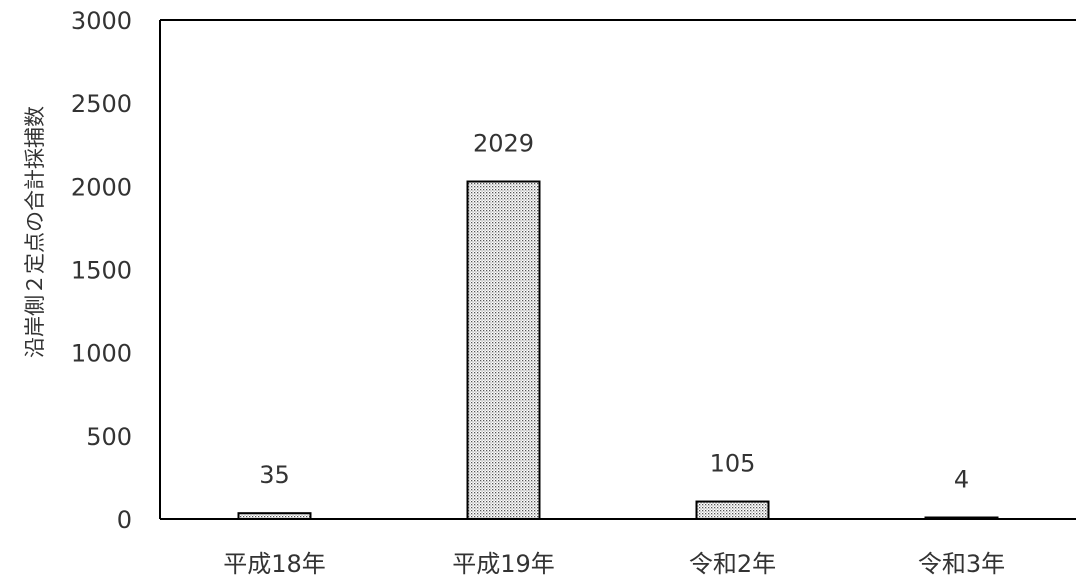 This screenshot has height=586, width=1076. What do you see at coordinates (101, 104) in the screenshot?
I see `y-tick-label: 2500` at bounding box center [101, 104].